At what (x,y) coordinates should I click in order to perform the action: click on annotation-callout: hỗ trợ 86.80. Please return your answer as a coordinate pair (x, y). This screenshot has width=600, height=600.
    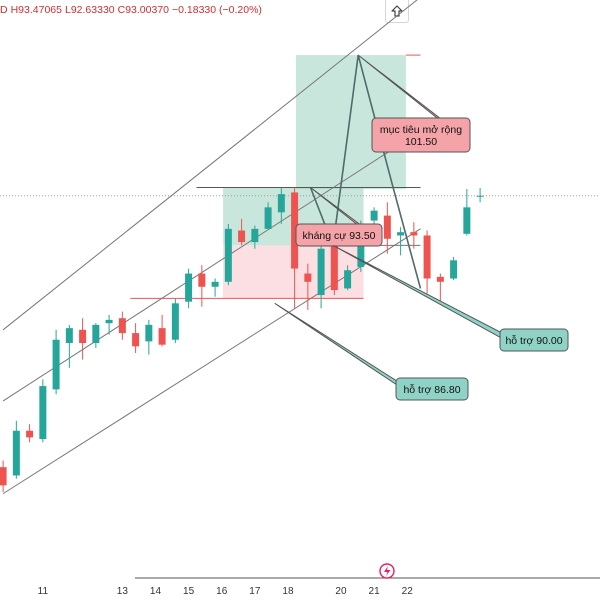
    Looking at the image, I should click on (371, 351).